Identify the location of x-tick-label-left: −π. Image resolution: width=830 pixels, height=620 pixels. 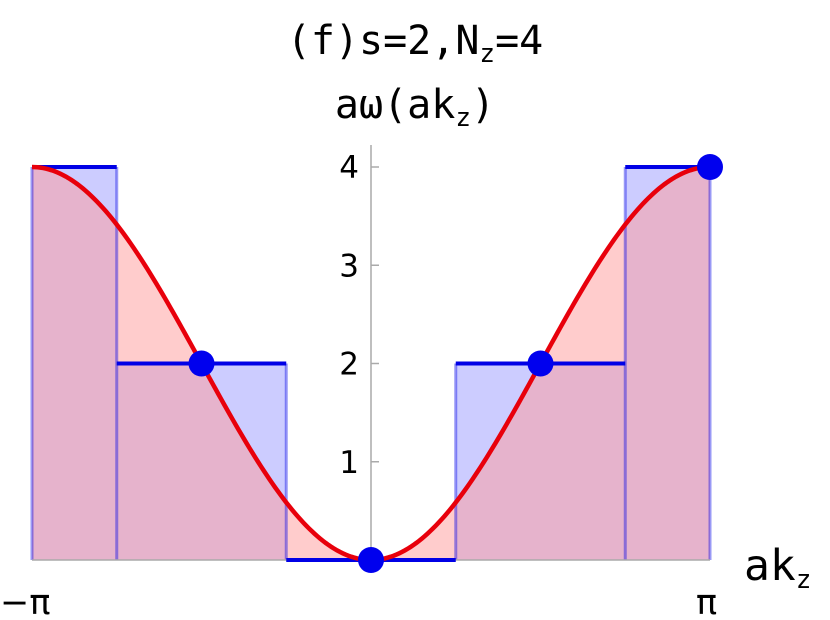
(25, 601).